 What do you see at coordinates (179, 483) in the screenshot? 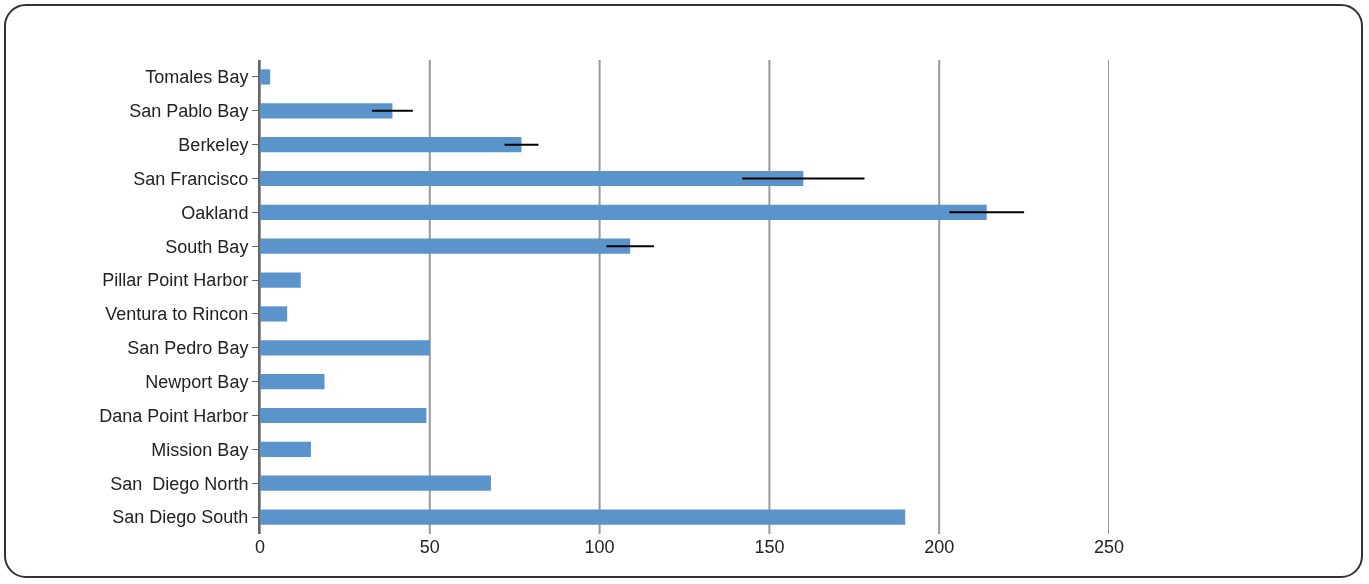
I see `y-tick-label: San Diego North` at bounding box center [179, 483].